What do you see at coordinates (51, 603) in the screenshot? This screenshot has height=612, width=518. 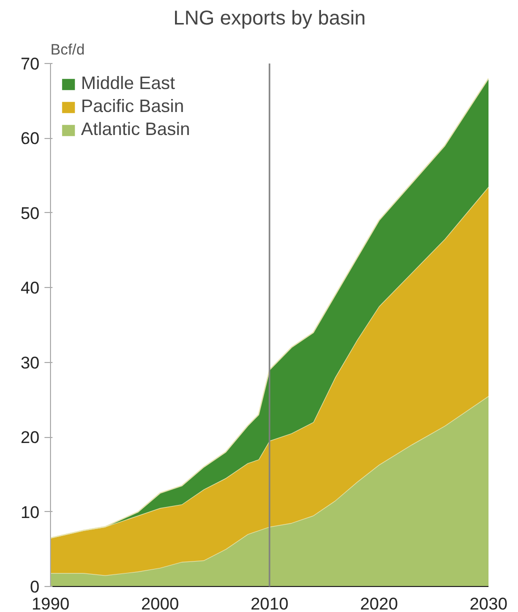 I see `x-tick-label: 1990` at bounding box center [51, 603].